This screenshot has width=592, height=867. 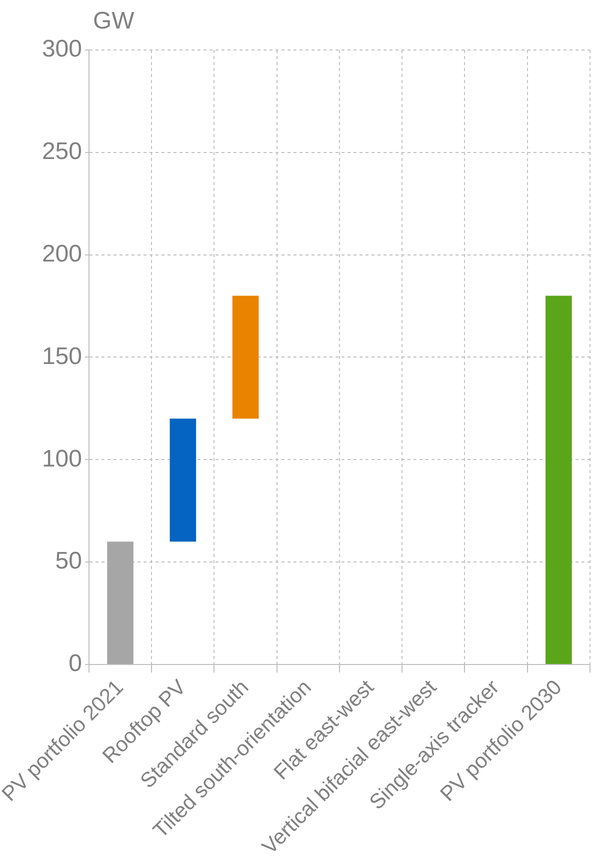 I want to click on y-tick-label: 50, so click(x=68, y=561).